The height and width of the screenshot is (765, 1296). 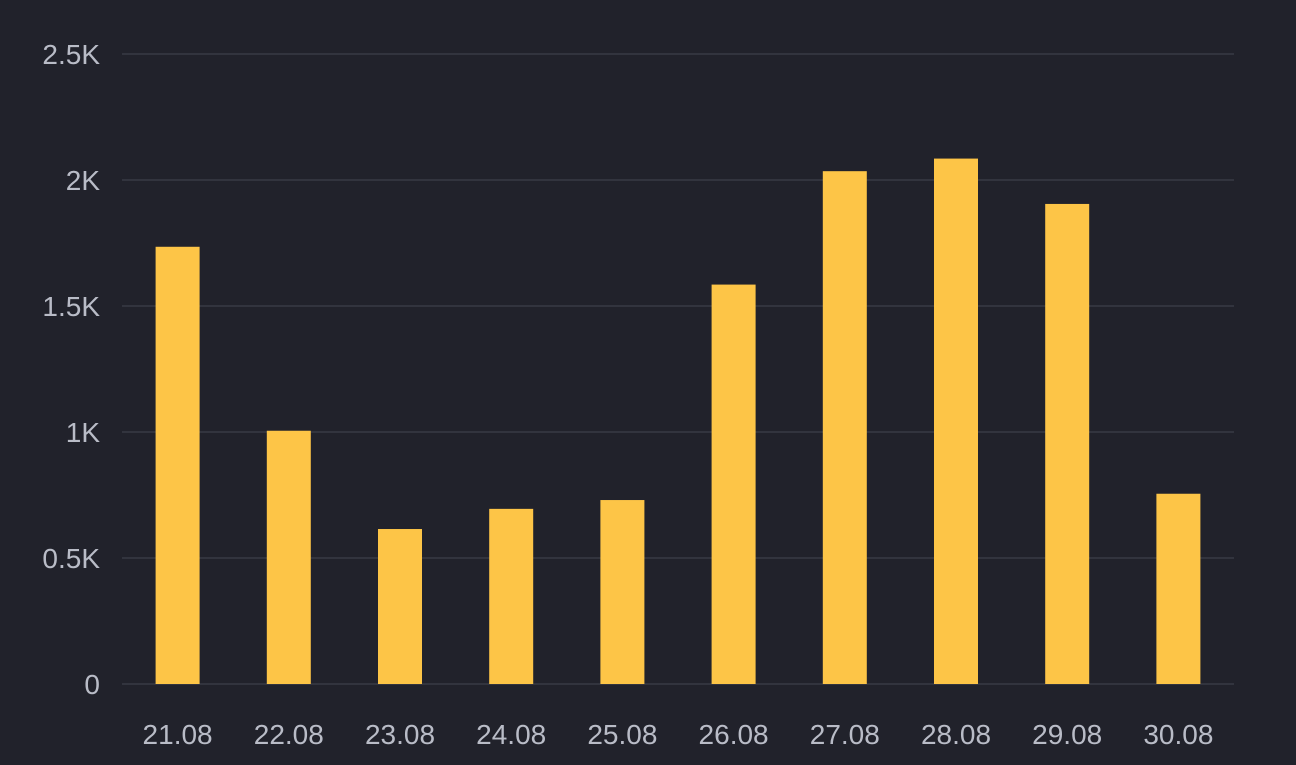 What do you see at coordinates (1178, 734) in the screenshot?
I see `x-tick-label: 30.08` at bounding box center [1178, 734].